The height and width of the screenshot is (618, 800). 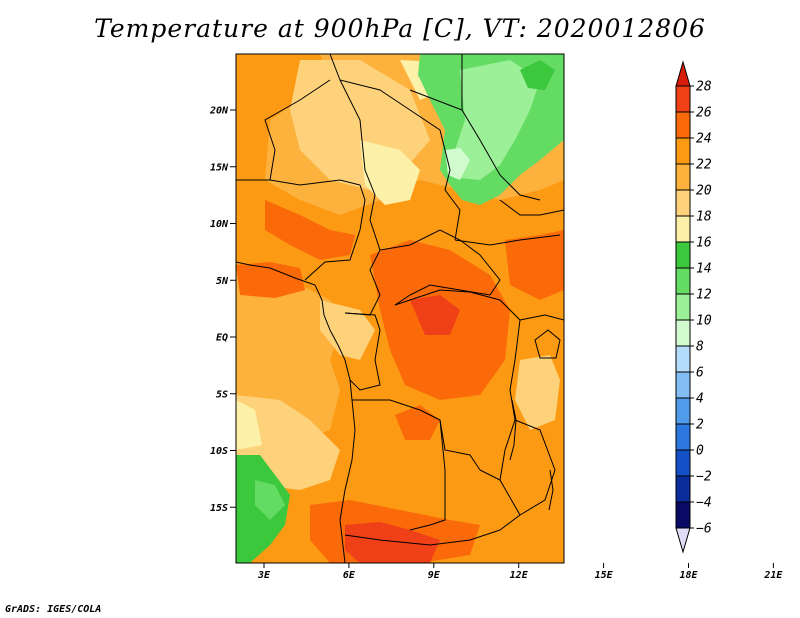 What do you see at coordinates (434, 575) in the screenshot?
I see `lon-tick-label: 9E` at bounding box center [434, 575].